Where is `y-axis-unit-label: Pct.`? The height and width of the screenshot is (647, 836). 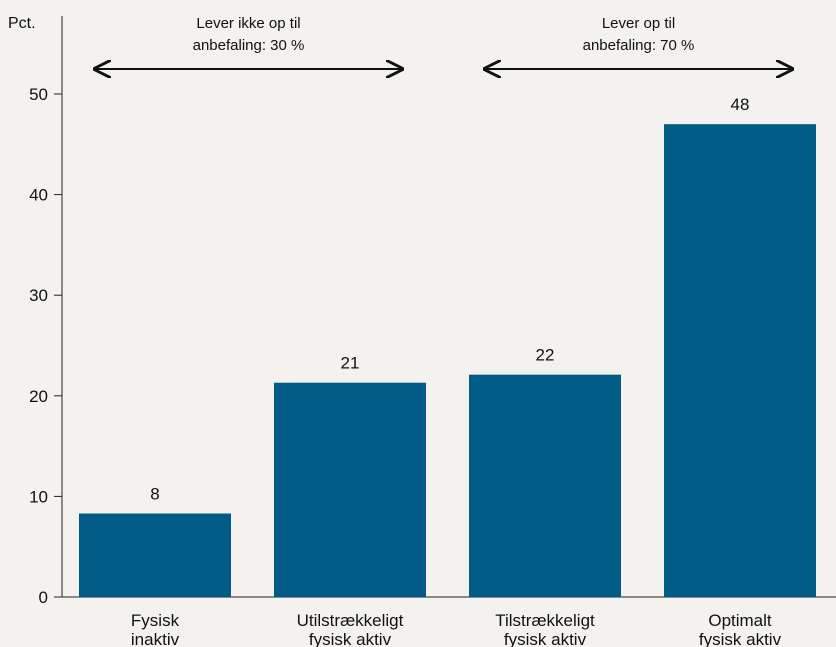
y-axis-unit-label: Pct. is located at coordinates (22, 23).